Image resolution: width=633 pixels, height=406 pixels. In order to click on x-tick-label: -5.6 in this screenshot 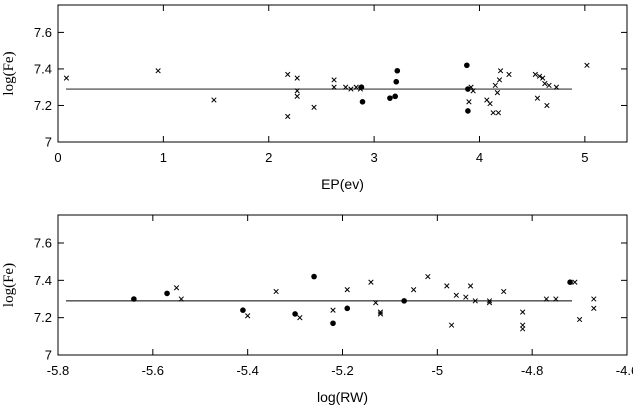, I will do `click(153, 370)`.